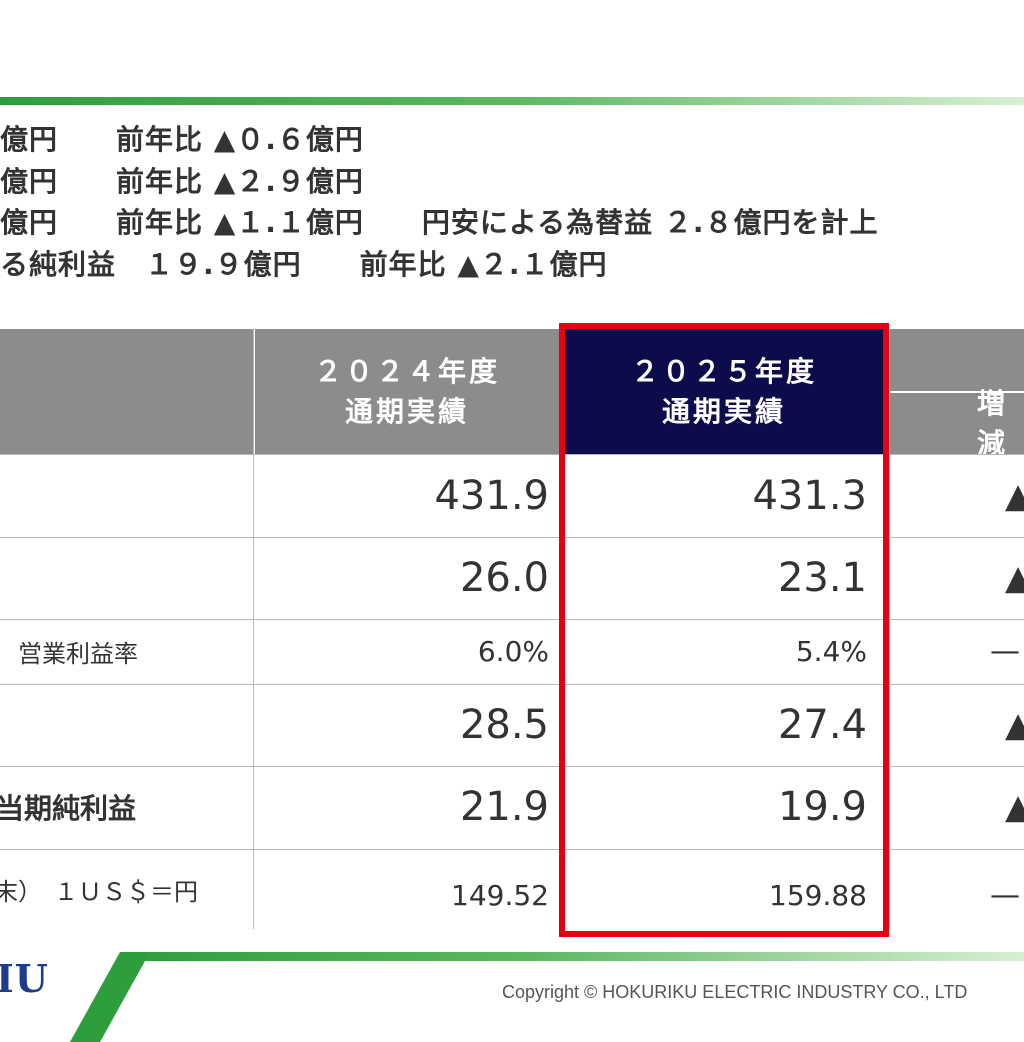  I want to click on row-1-label, so click(126, 496).